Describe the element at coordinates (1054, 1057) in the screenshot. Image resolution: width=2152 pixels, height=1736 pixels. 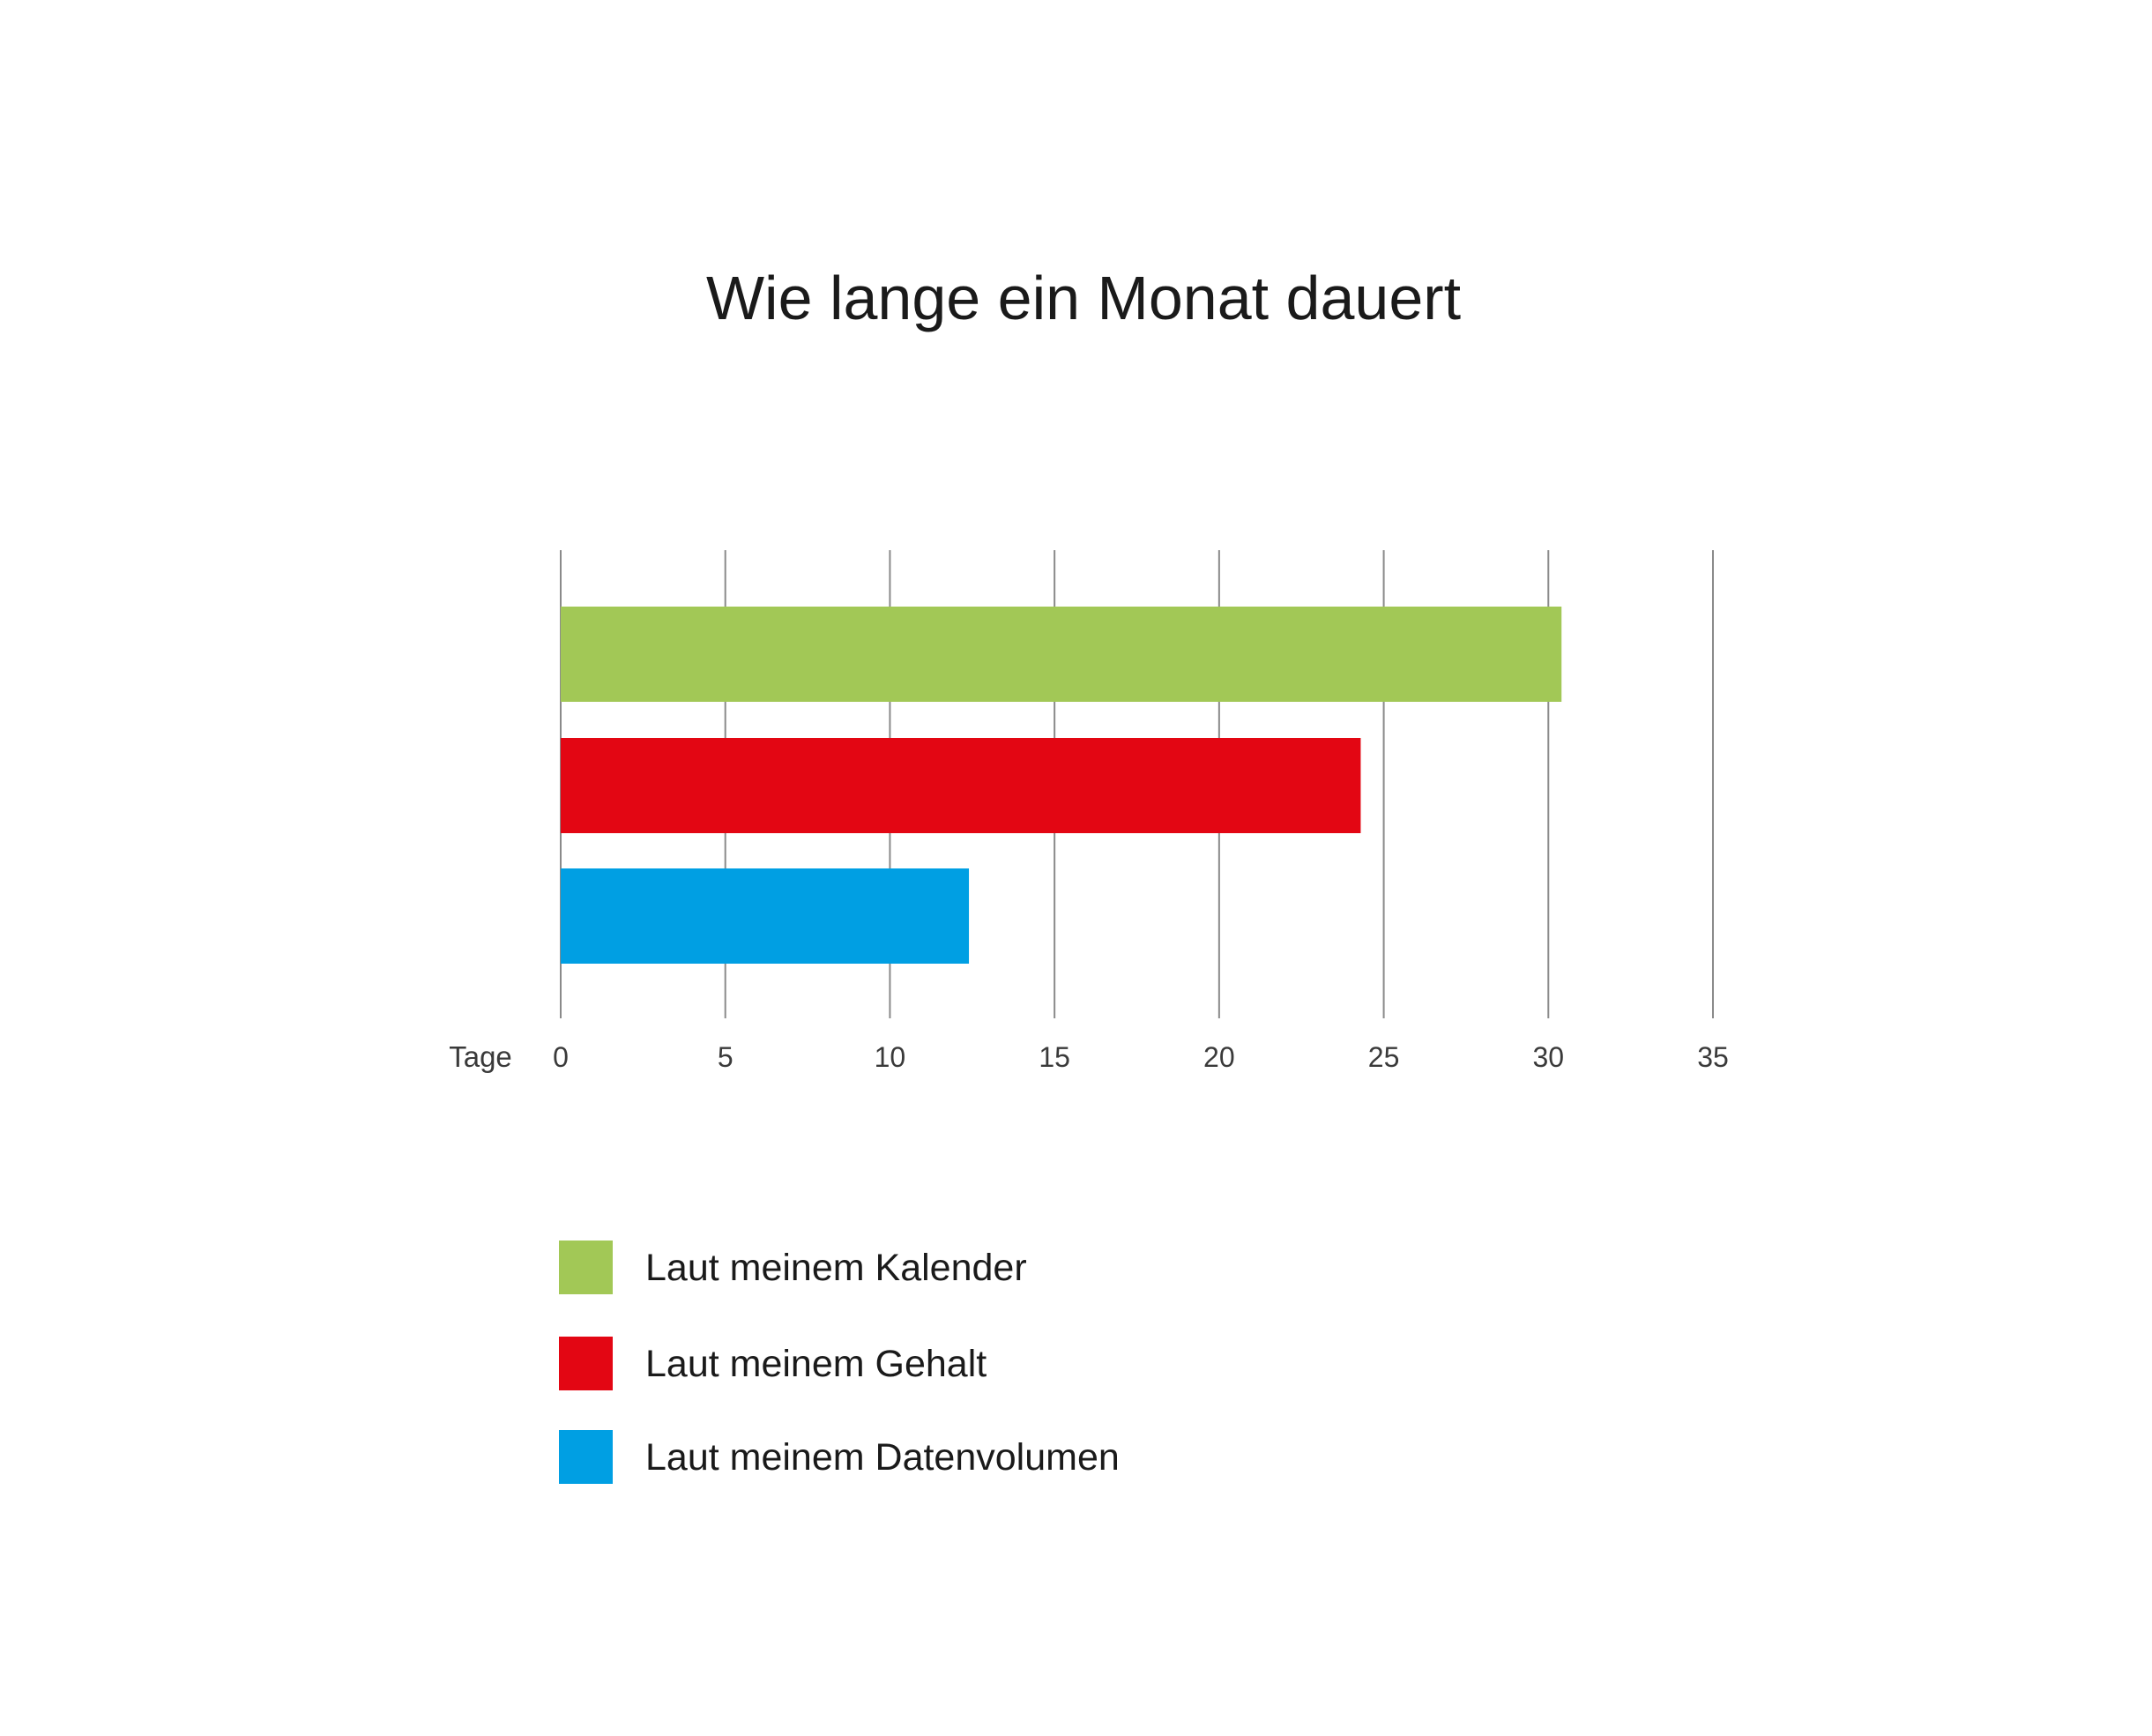
I see `x-tick-label-15: 15` at that location.